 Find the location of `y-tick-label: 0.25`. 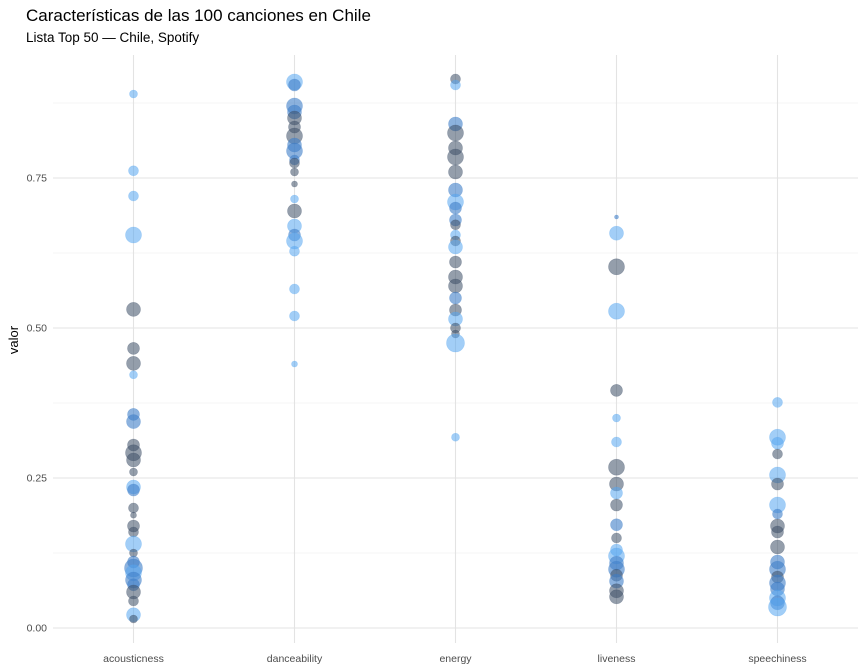

y-tick-label: 0.25 is located at coordinates (37, 479).